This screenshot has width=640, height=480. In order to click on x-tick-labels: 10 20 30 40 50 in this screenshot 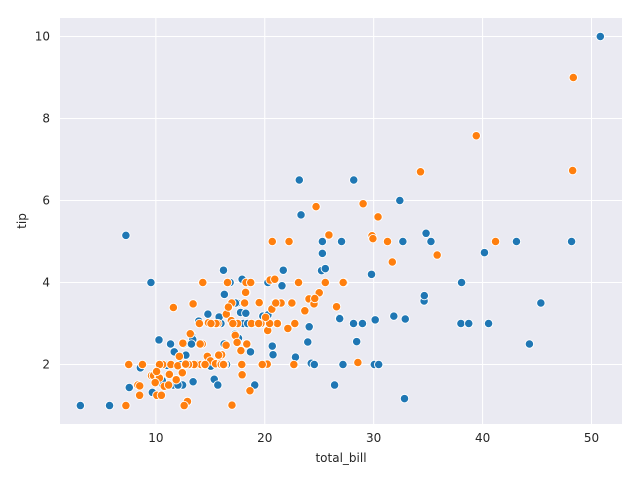, I will do `click(373, 438)`.